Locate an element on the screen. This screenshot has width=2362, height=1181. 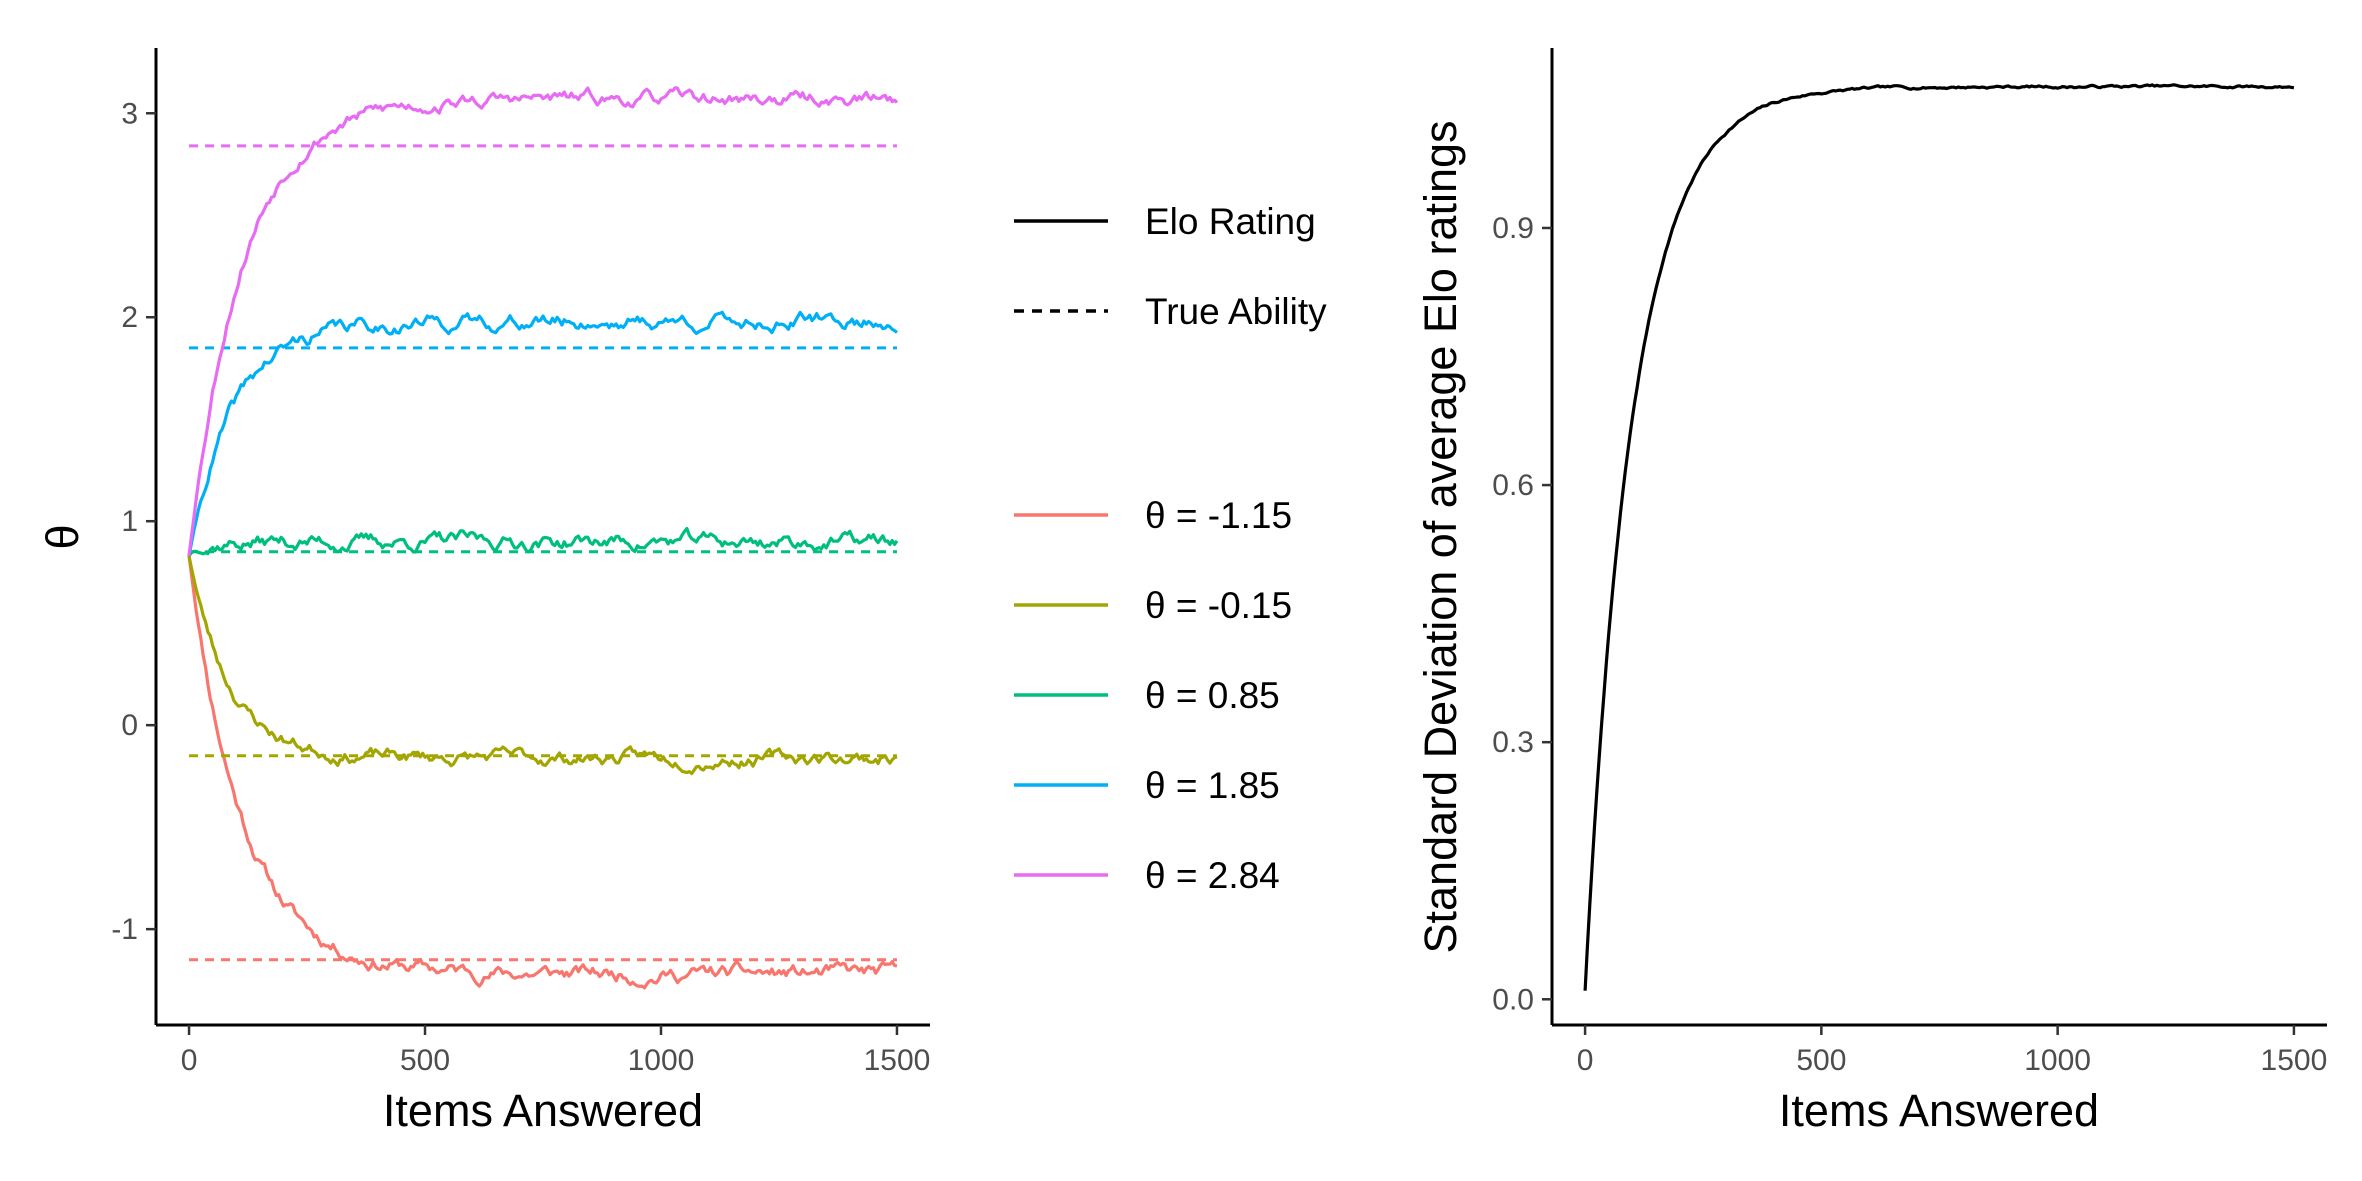
legend-item-theta: θ = 0.85 is located at coordinates (1147, 695).